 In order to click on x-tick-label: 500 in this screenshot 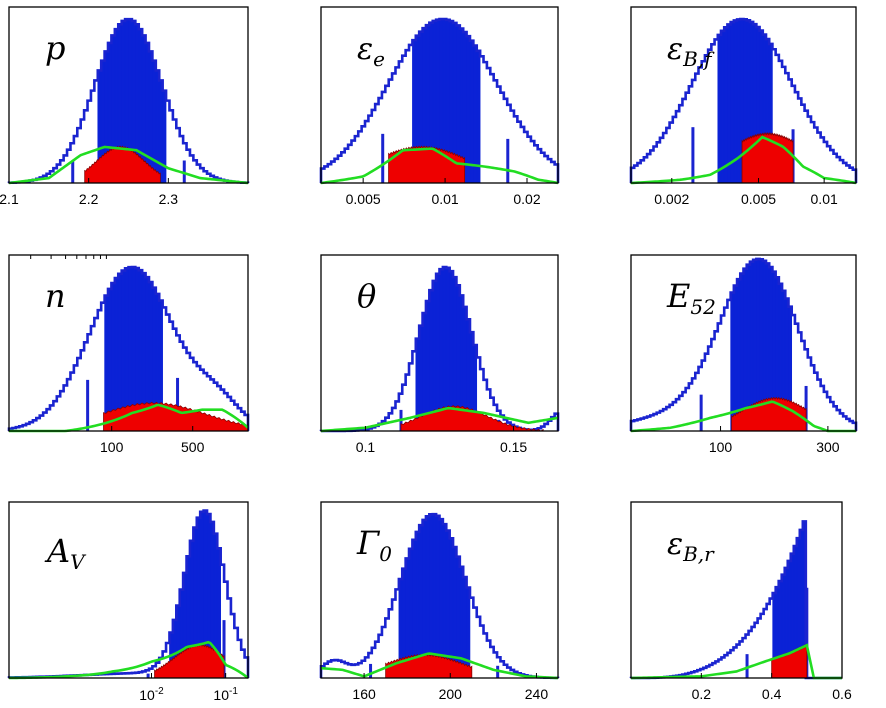, I will do `click(193, 447)`.